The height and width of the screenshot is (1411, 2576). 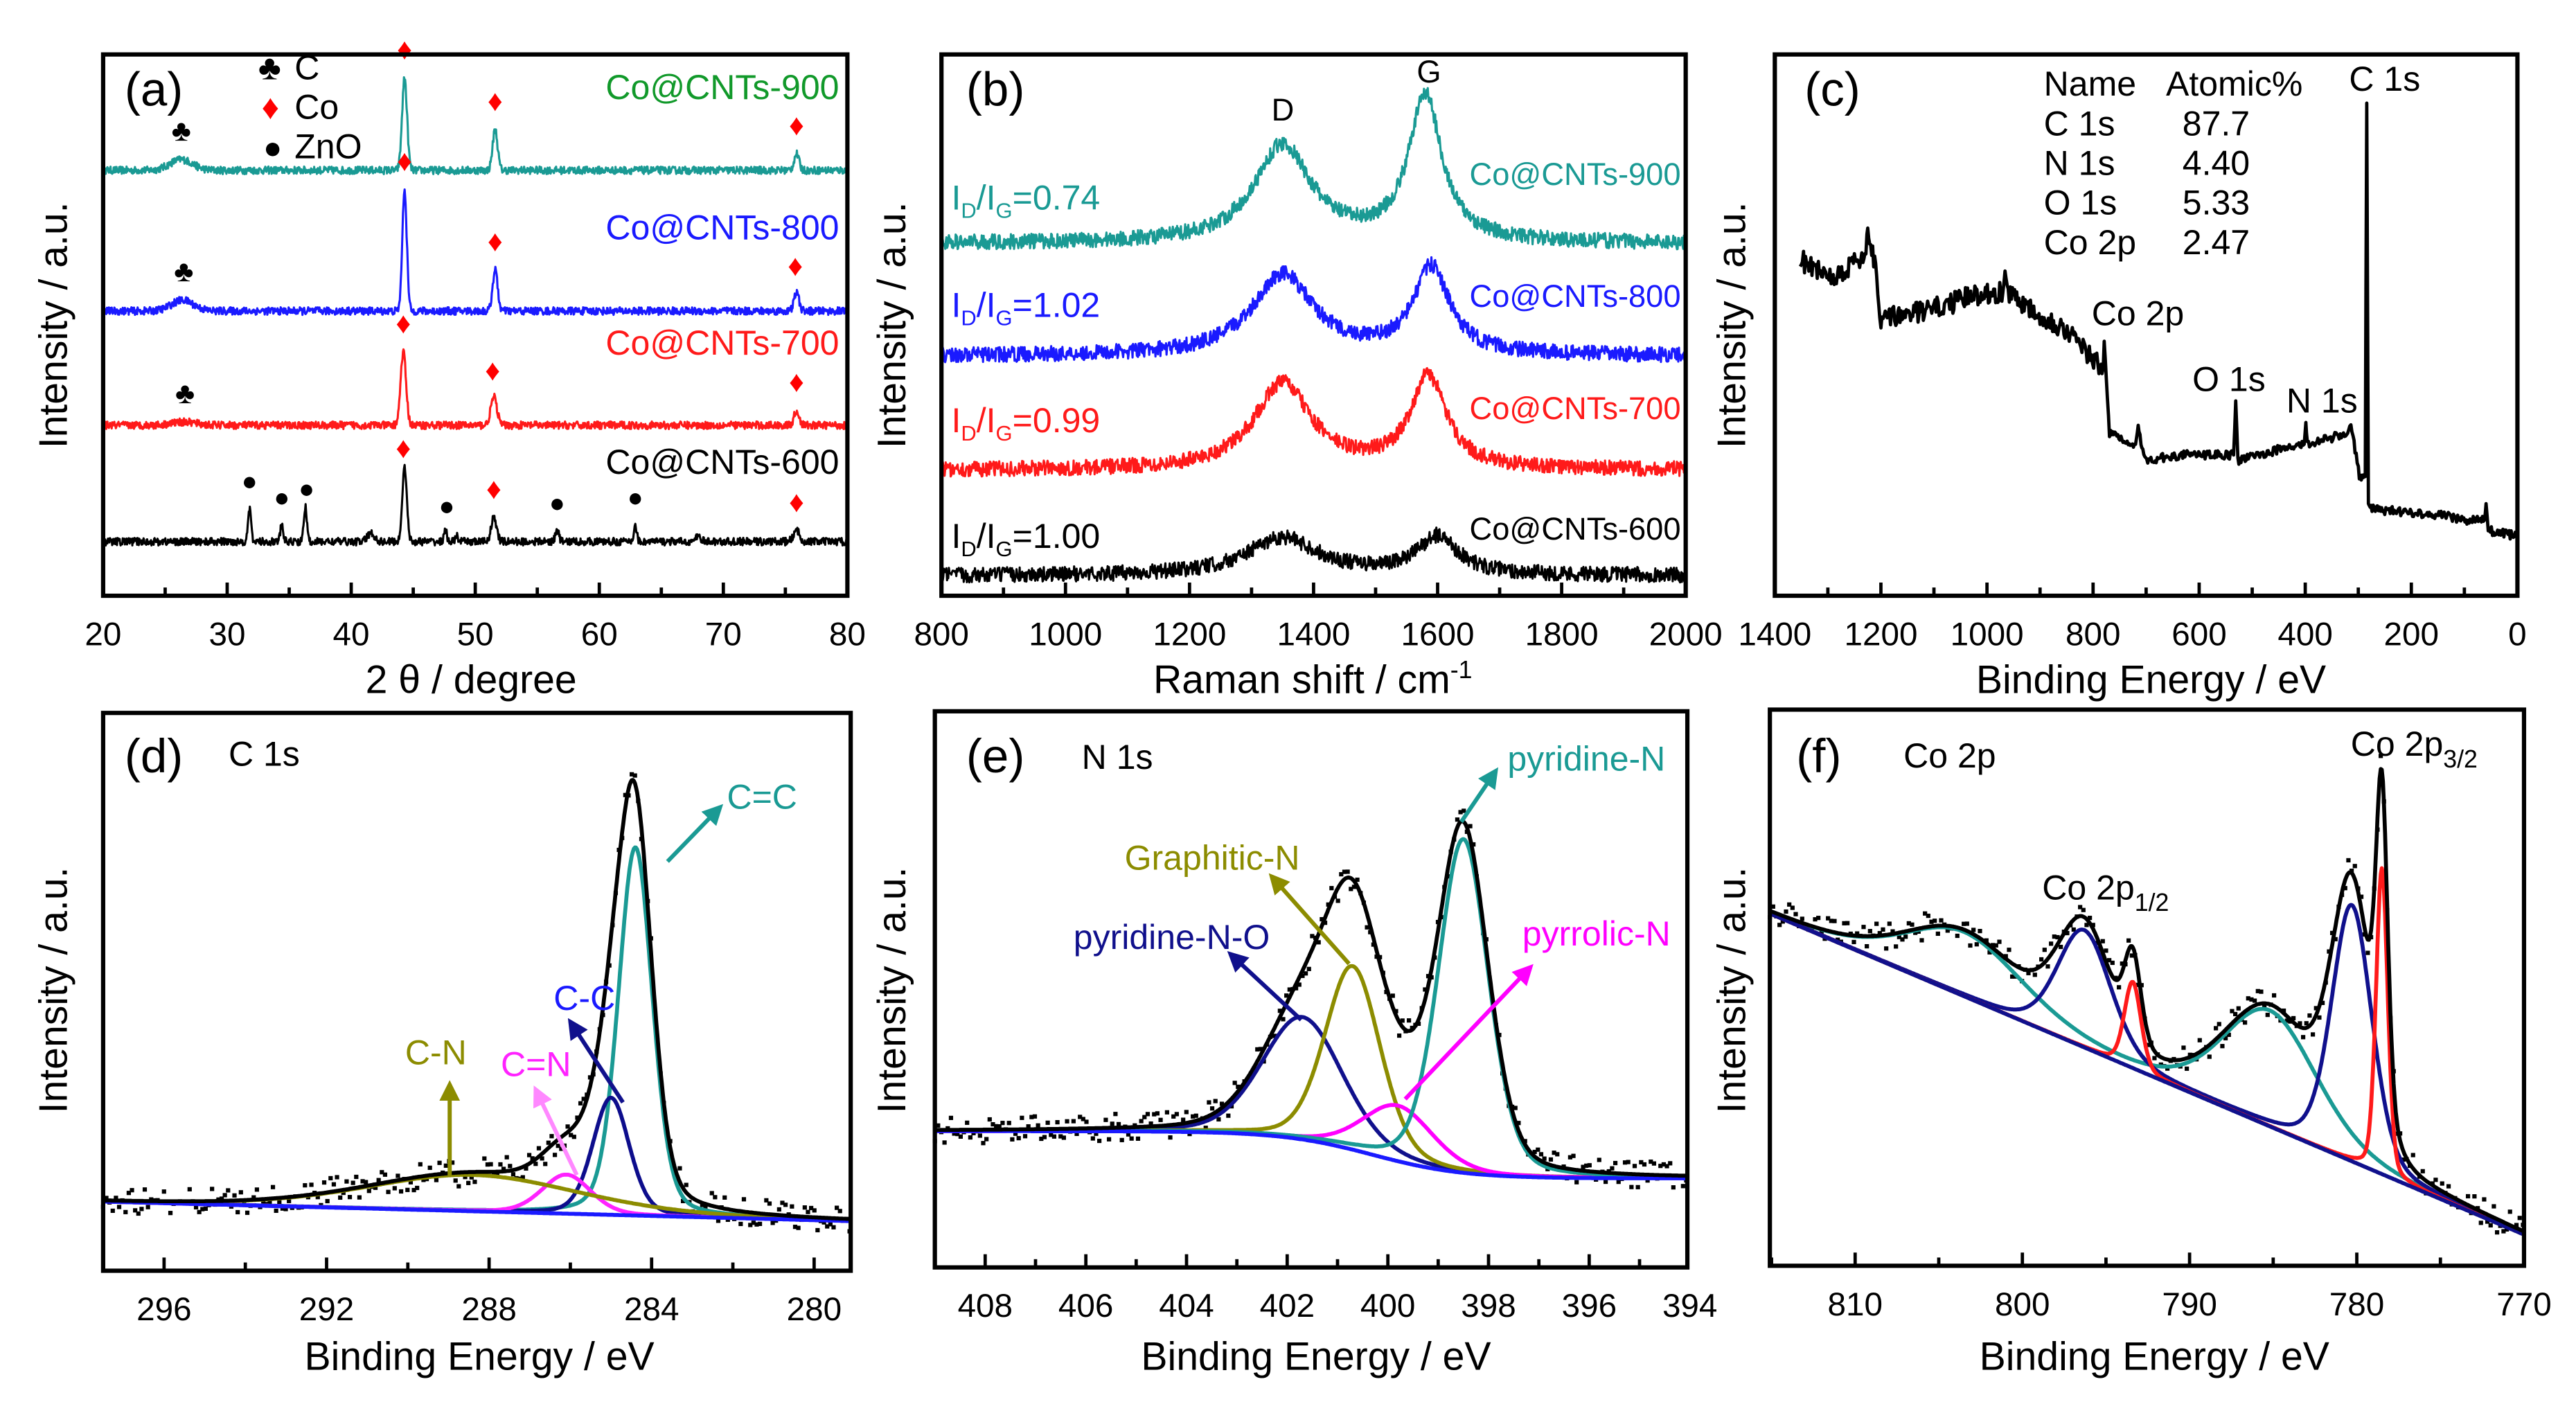 I want to click on x-axis-label-b: Raman shift / cm-1, so click(x=1313, y=679).